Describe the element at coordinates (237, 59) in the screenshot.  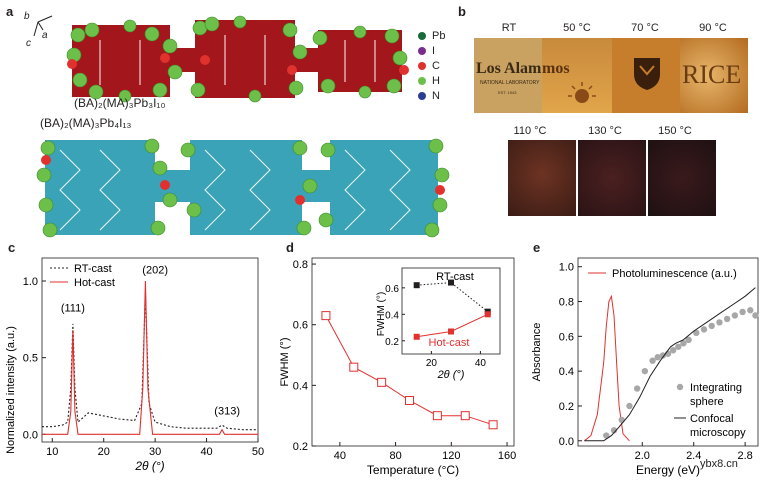
I see `structure-n3` at that location.